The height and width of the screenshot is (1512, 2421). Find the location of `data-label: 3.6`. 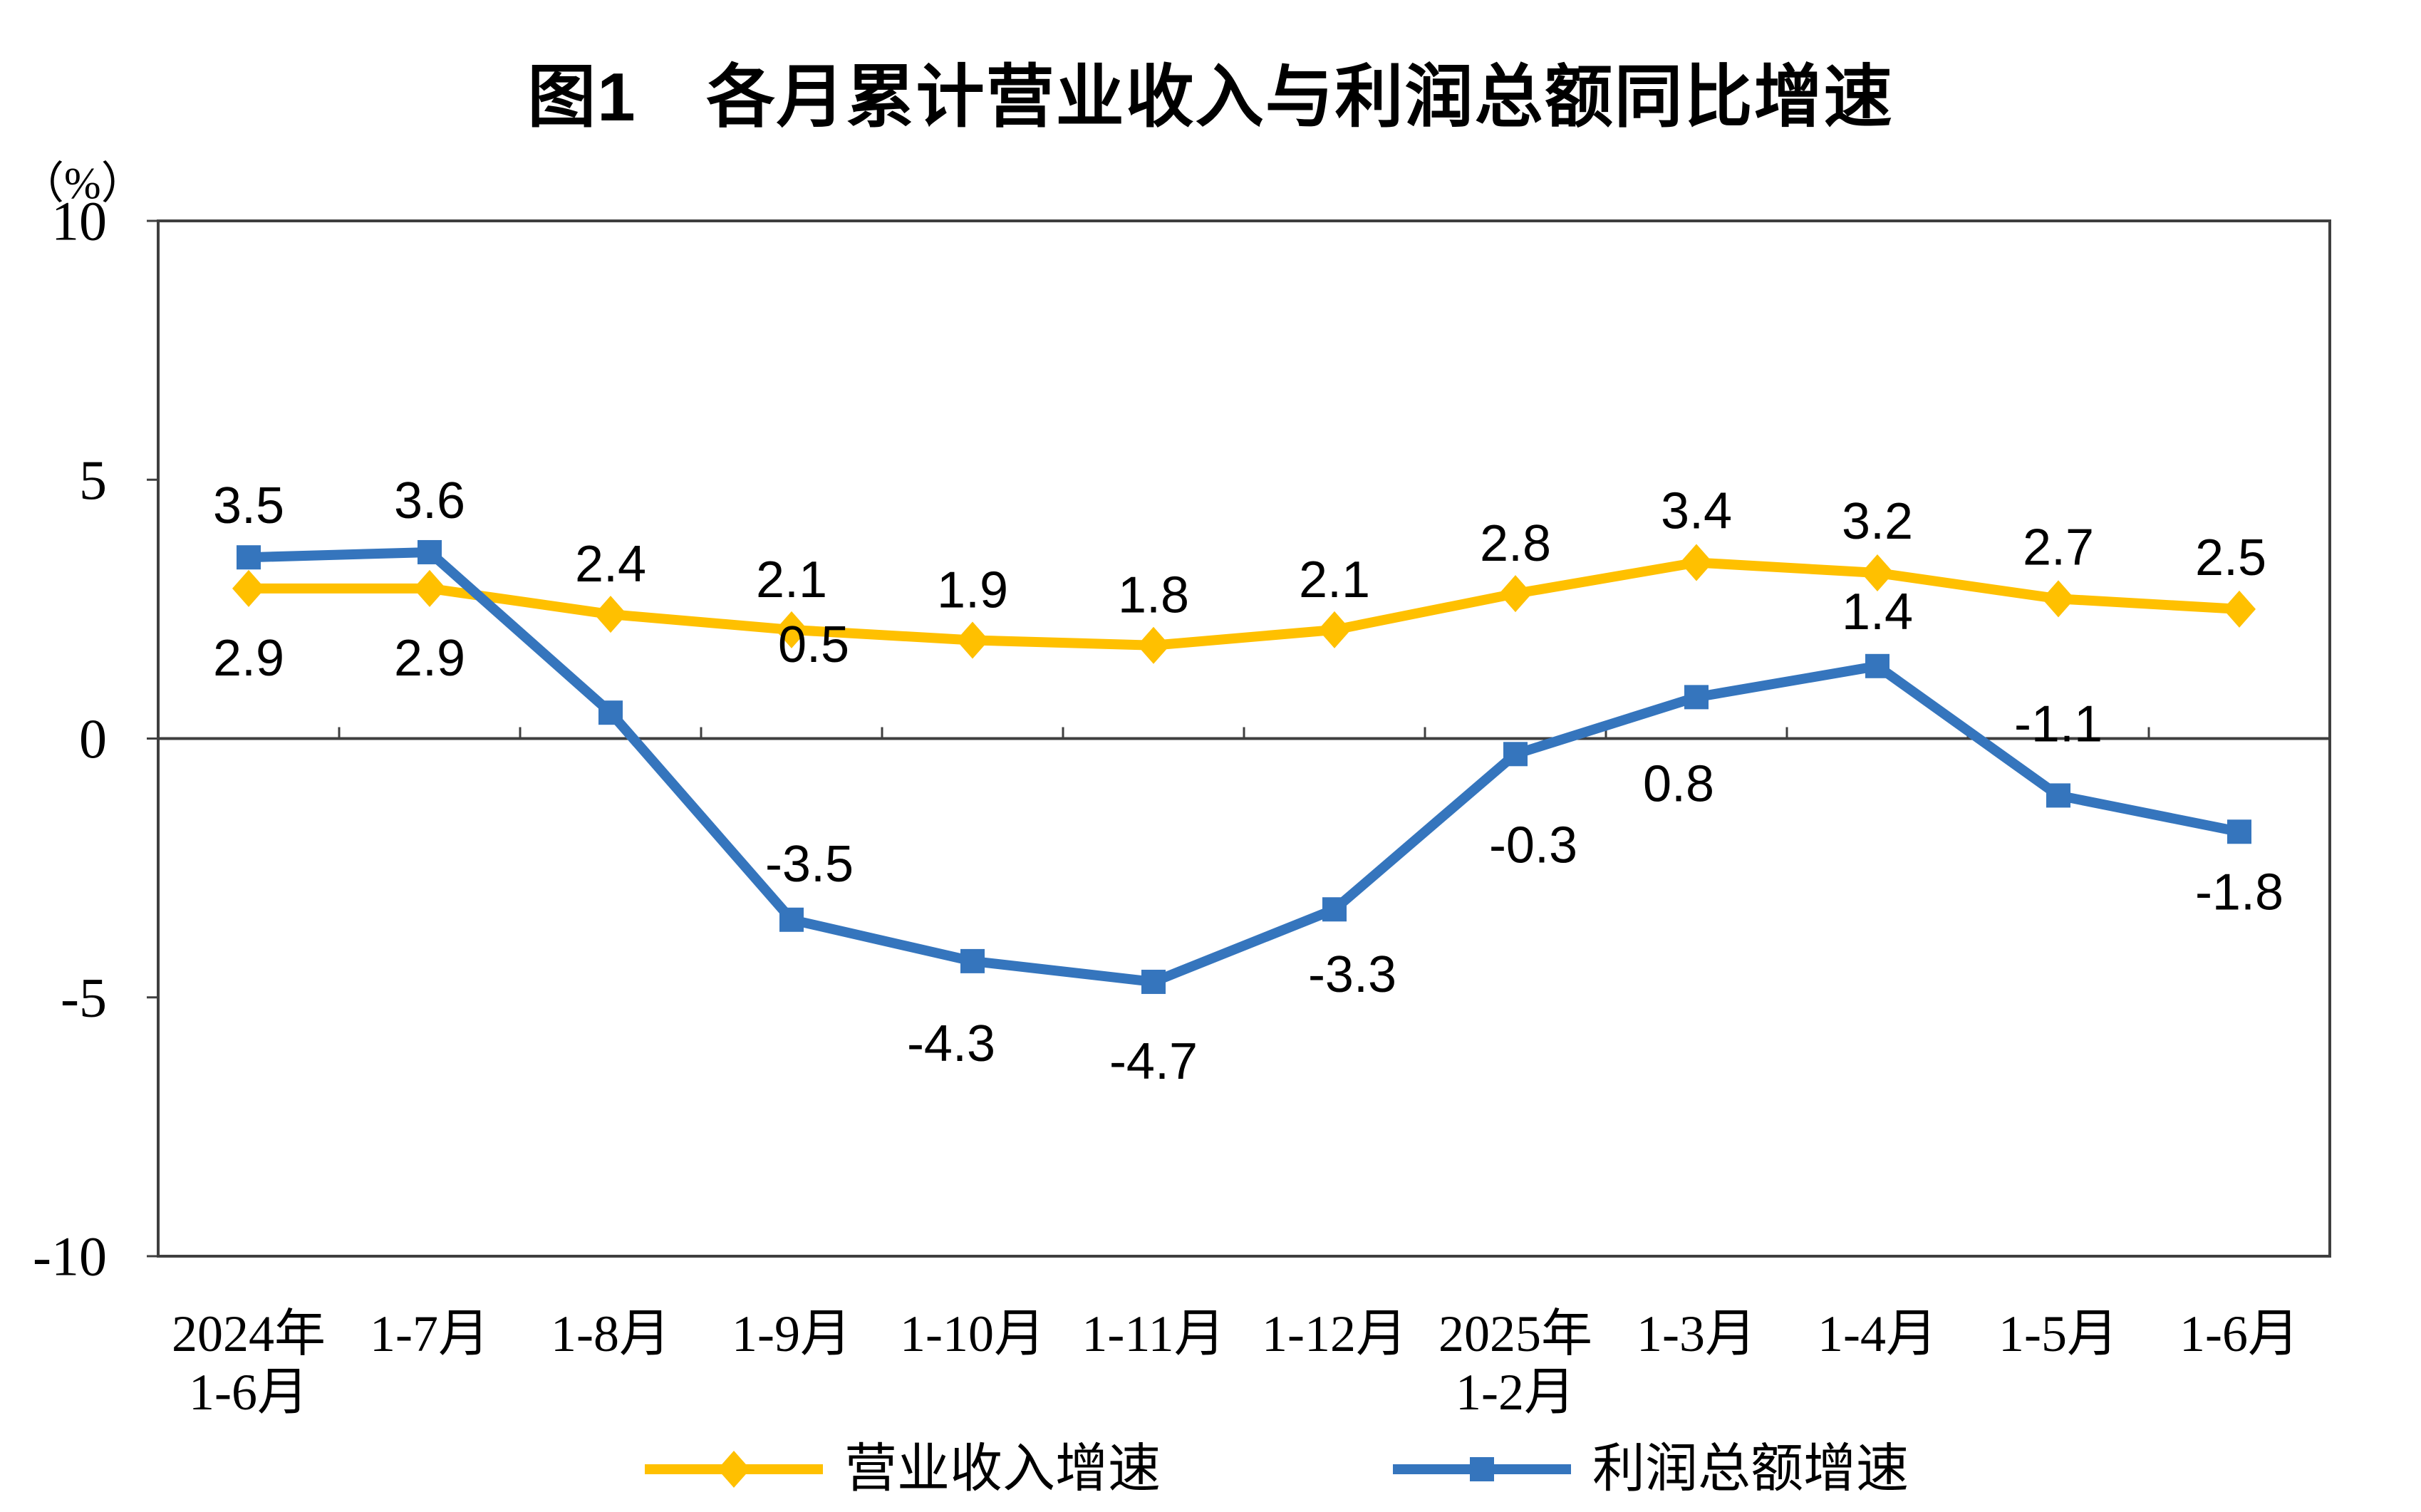

data-label: 3.6 is located at coordinates (430, 500).